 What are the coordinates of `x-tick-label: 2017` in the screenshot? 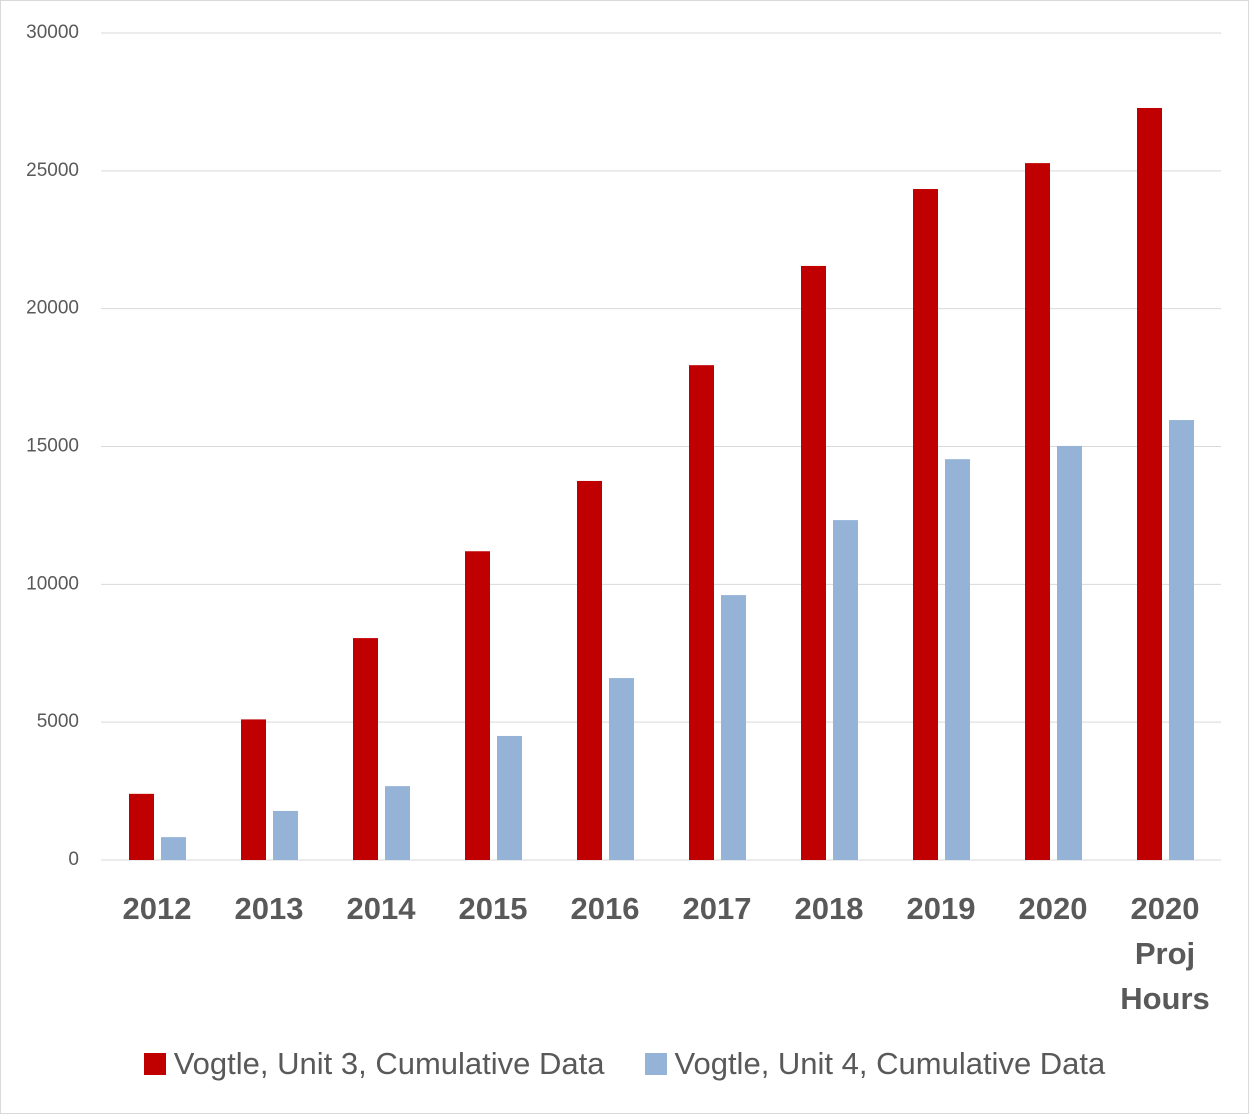 It's located at (717, 908).